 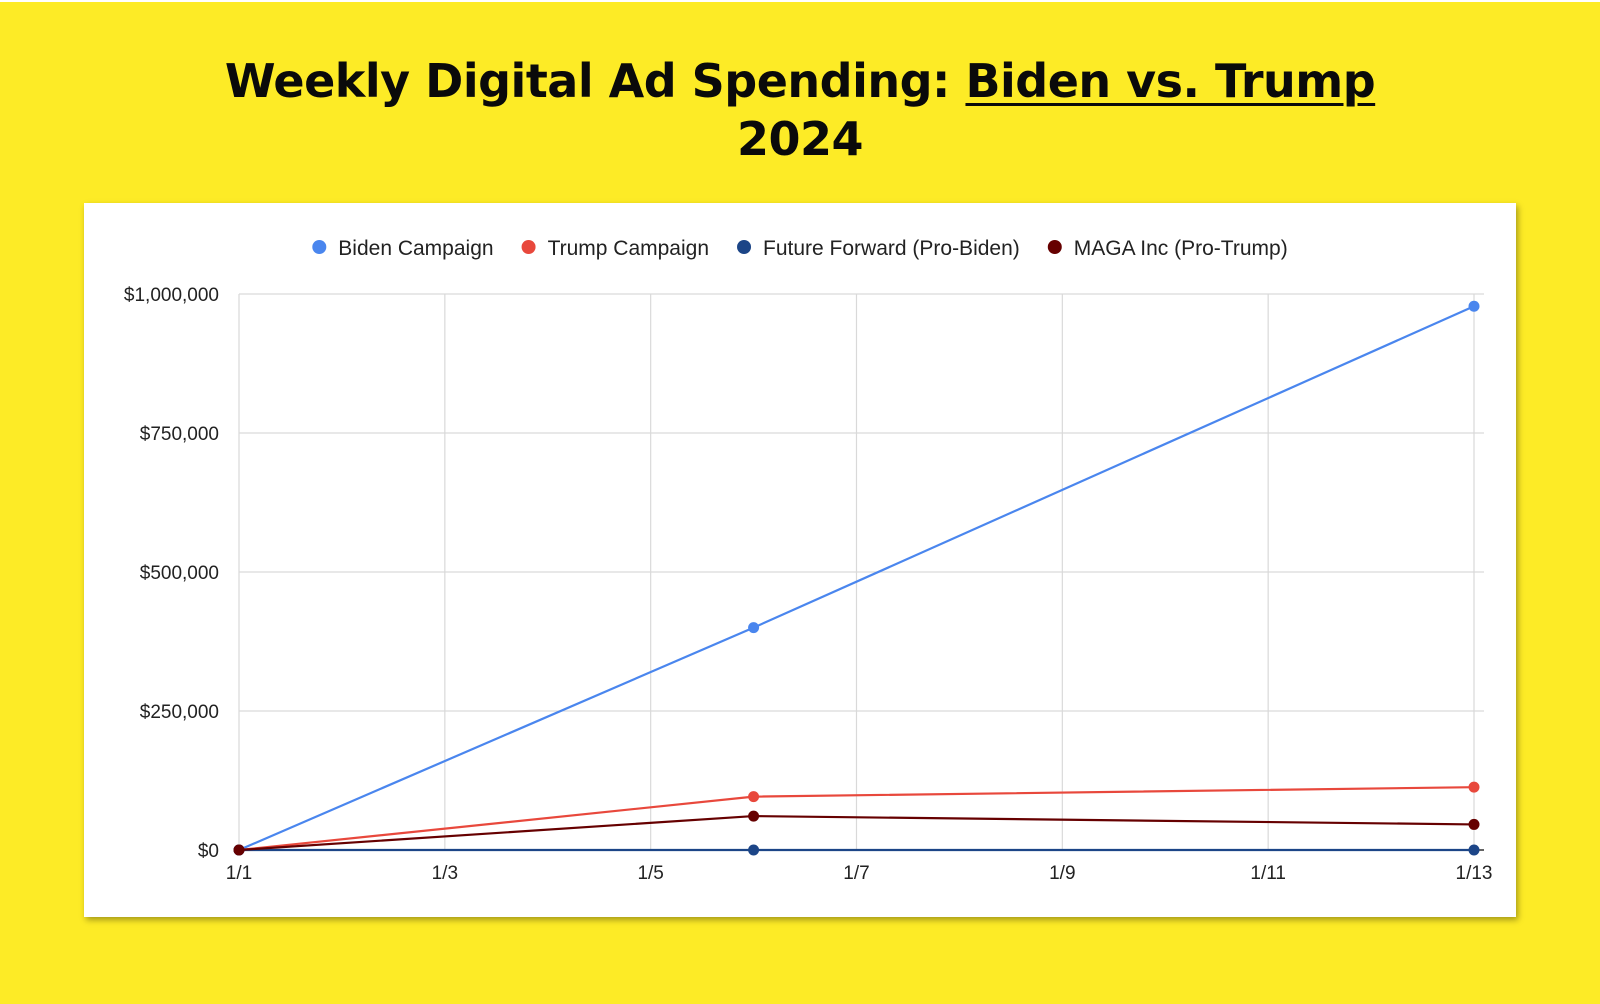 I want to click on legend-item-maga-inc-pro-trump: MAGA Inc (Pro-Trump), so click(x=1167, y=248).